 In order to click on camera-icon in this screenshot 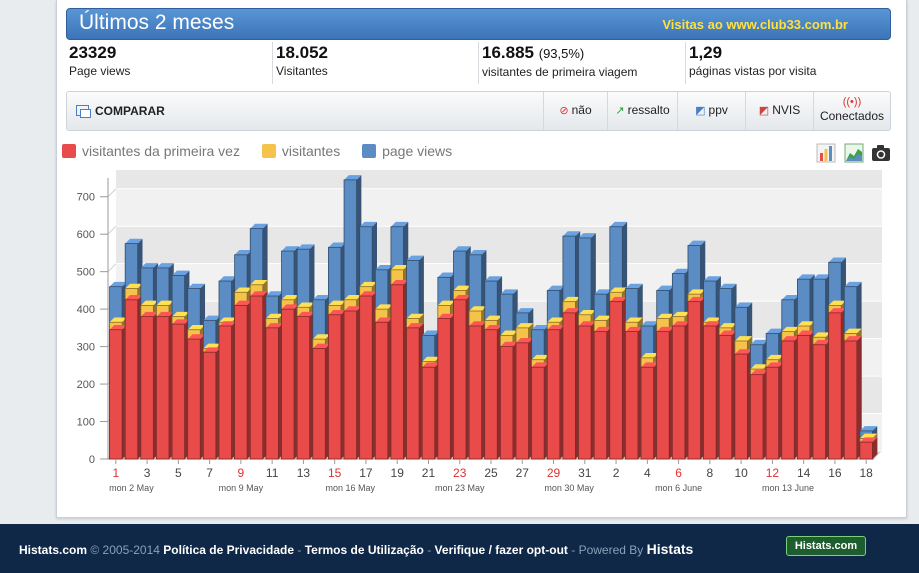, I will do `click(881, 153)`.